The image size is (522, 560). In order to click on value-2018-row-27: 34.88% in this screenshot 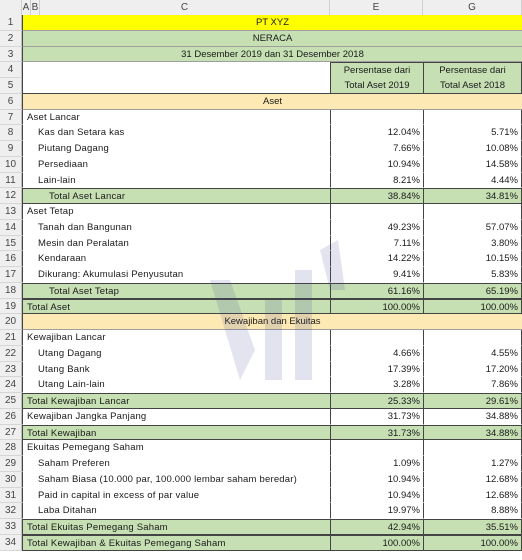, I will do `click(472, 432)`.